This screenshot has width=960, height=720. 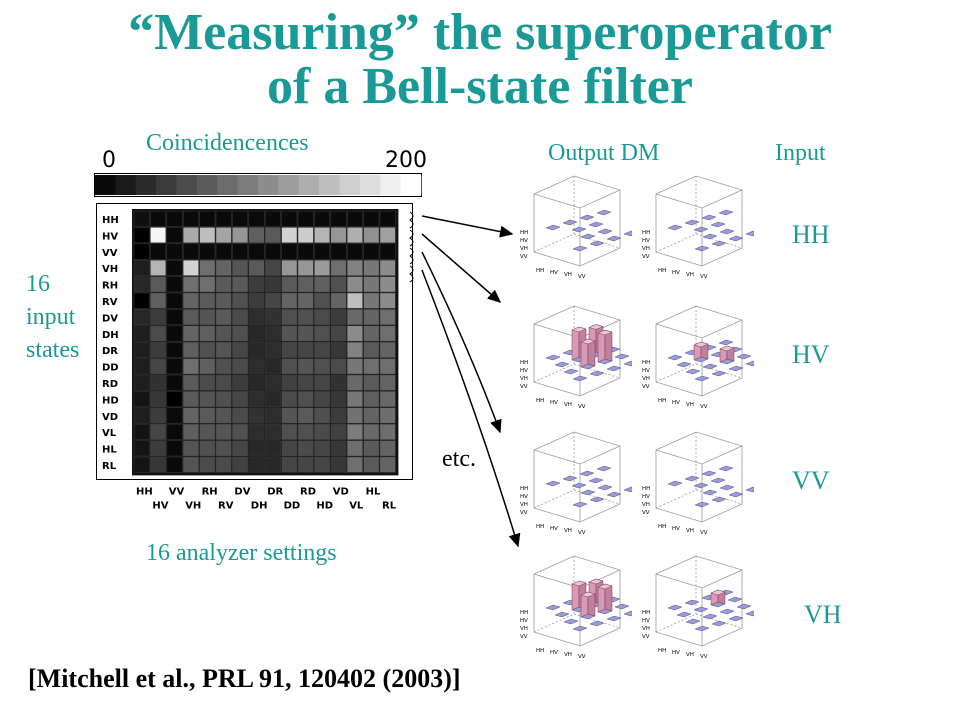 I want to click on row-label-hh: HH, so click(x=811, y=234).